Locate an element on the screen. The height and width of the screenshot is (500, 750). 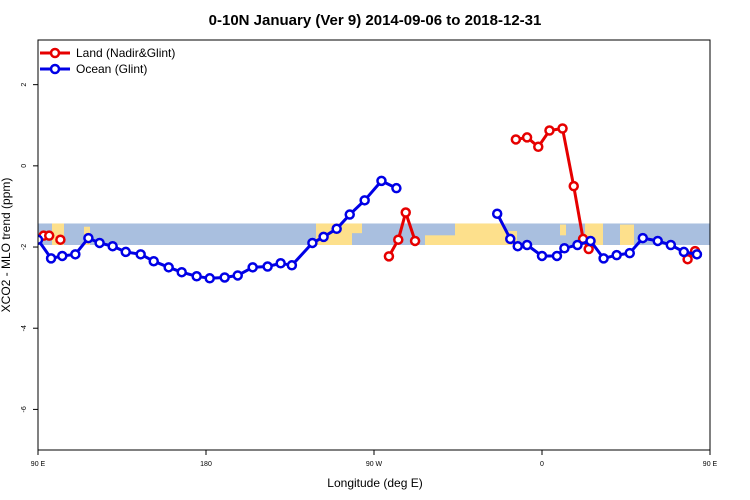
legend-entry-ocean: Ocean (Glint) is located at coordinates (93, 69).